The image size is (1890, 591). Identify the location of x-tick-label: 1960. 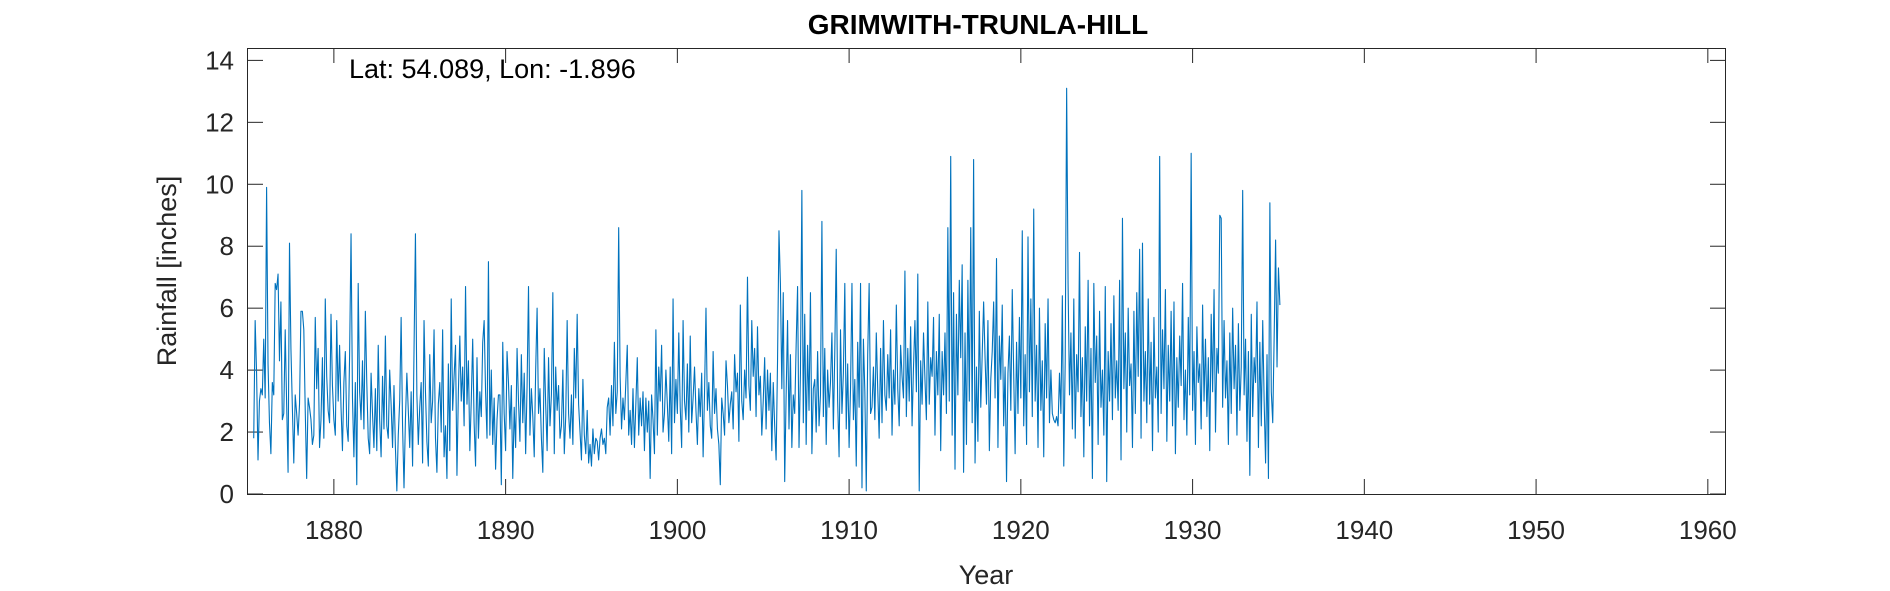
(1708, 530).